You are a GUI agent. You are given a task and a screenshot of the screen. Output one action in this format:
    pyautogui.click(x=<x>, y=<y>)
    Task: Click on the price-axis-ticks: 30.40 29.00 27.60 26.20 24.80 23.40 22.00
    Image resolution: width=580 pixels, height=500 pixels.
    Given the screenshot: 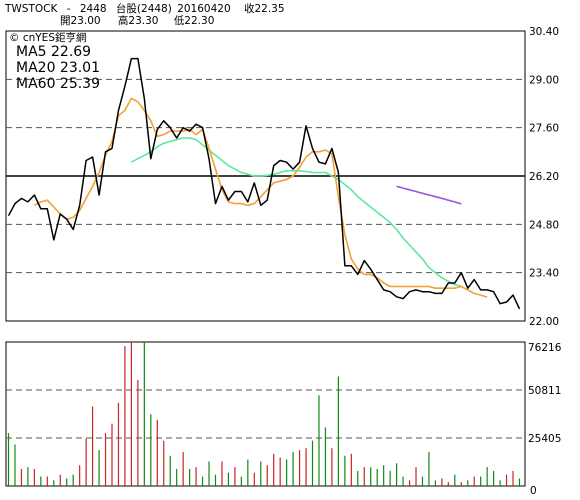 What is the action you would take?
    pyautogui.click(x=544, y=177)
    